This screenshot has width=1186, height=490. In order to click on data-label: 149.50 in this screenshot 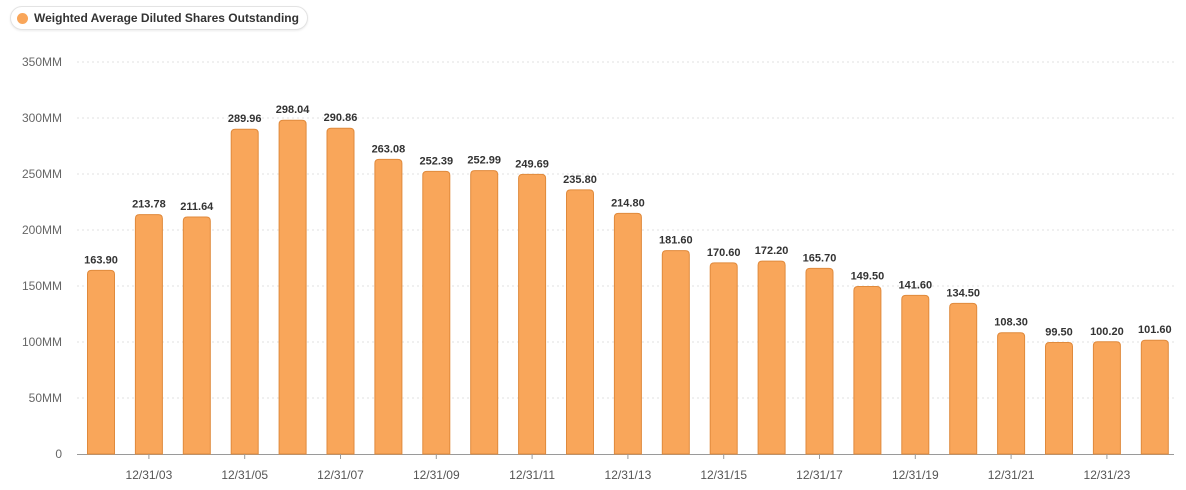, I will do `click(868, 277)`.